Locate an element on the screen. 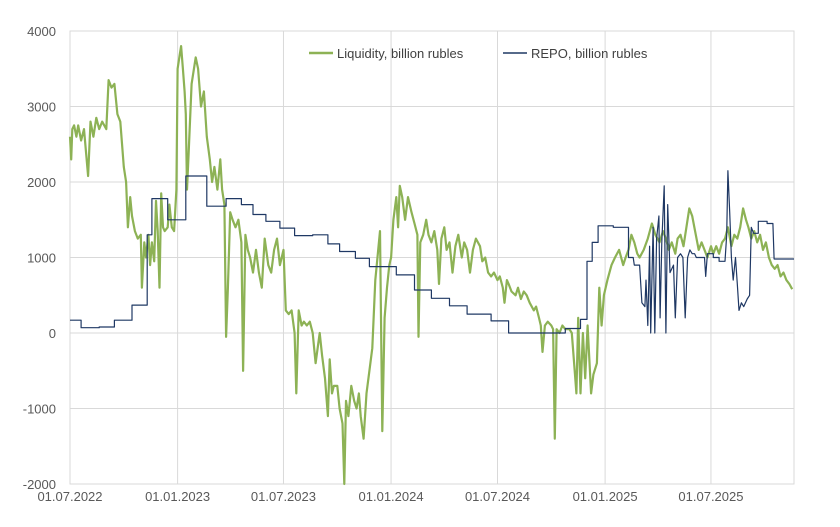  x-tick-label: 01.01.2023 is located at coordinates (177, 496).